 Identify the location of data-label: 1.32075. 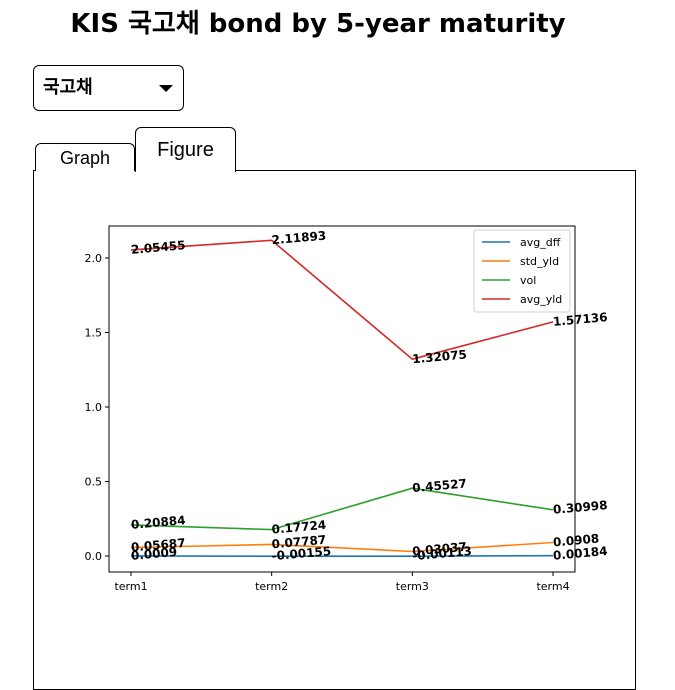
(440, 356).